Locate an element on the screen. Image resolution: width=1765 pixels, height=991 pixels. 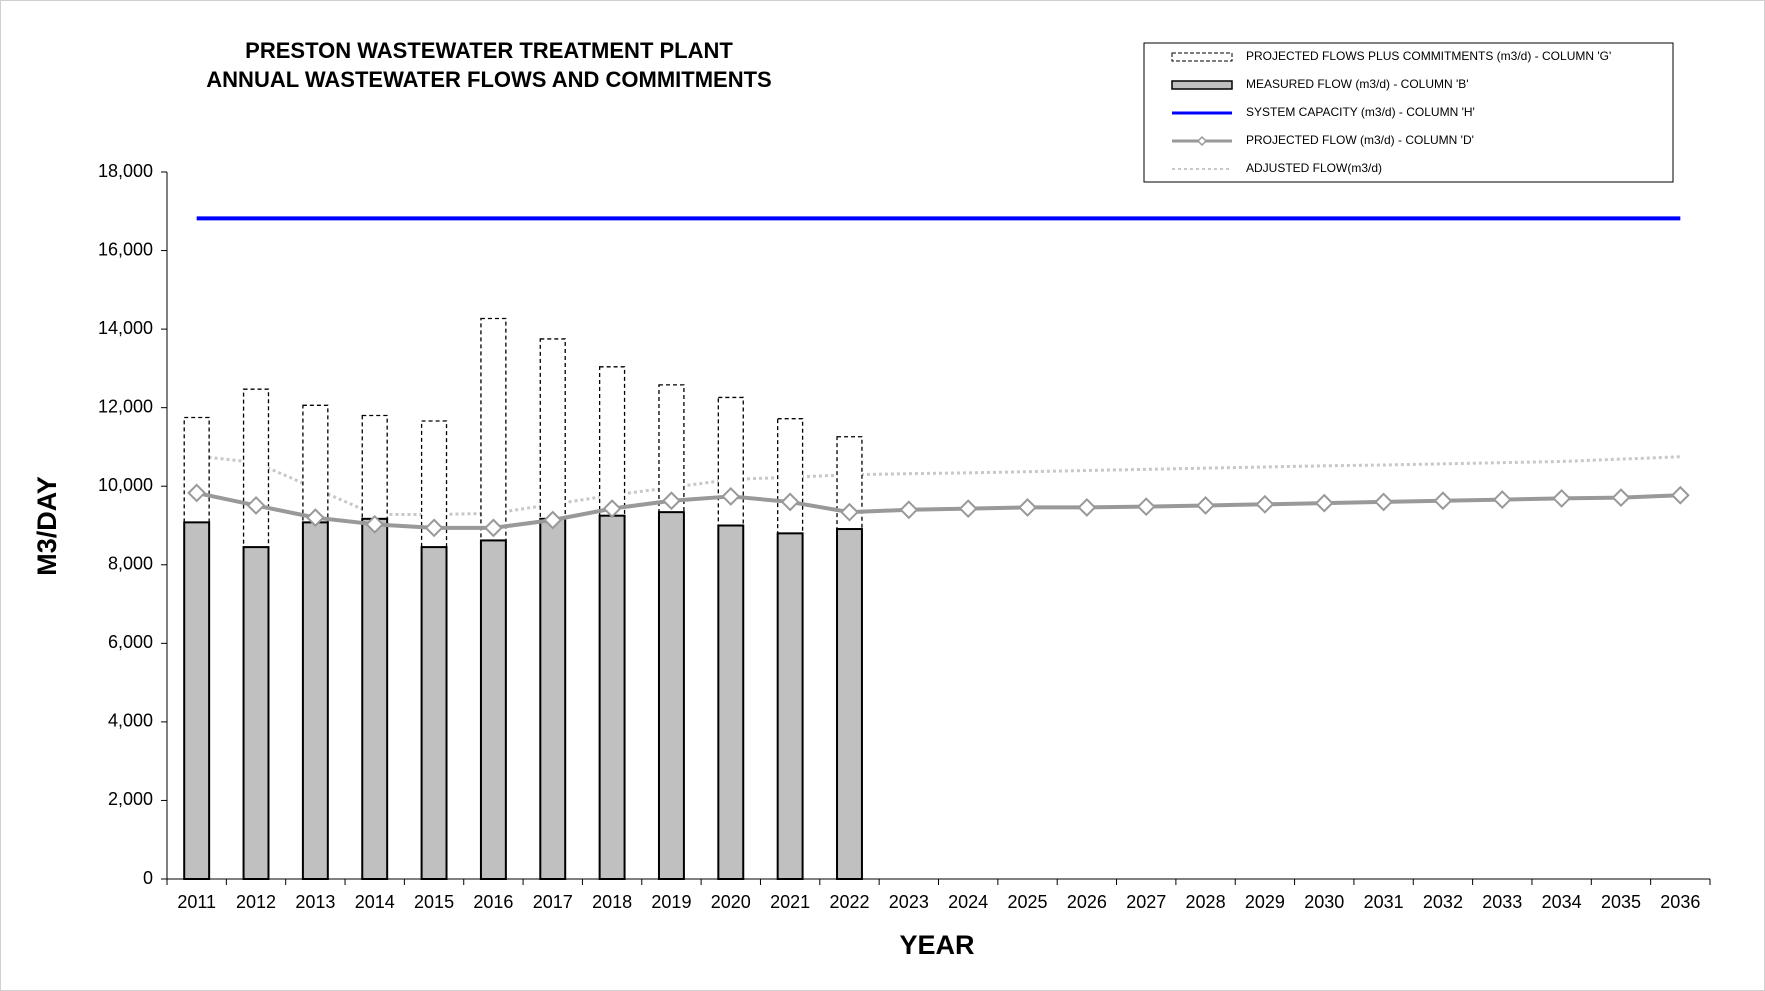
y-tick-label: 8,000 is located at coordinates (130, 564).